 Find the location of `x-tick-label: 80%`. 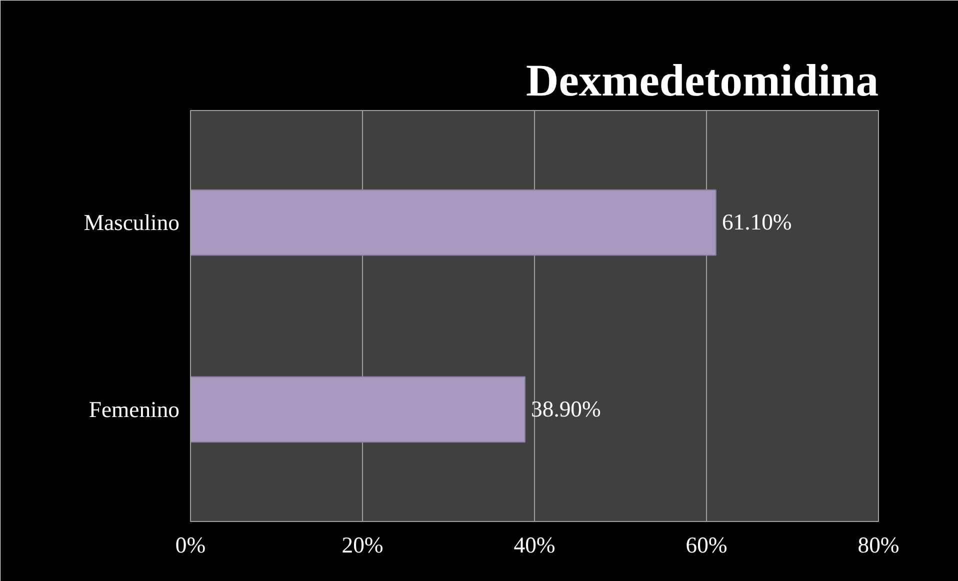

x-tick-label: 80% is located at coordinates (879, 545).